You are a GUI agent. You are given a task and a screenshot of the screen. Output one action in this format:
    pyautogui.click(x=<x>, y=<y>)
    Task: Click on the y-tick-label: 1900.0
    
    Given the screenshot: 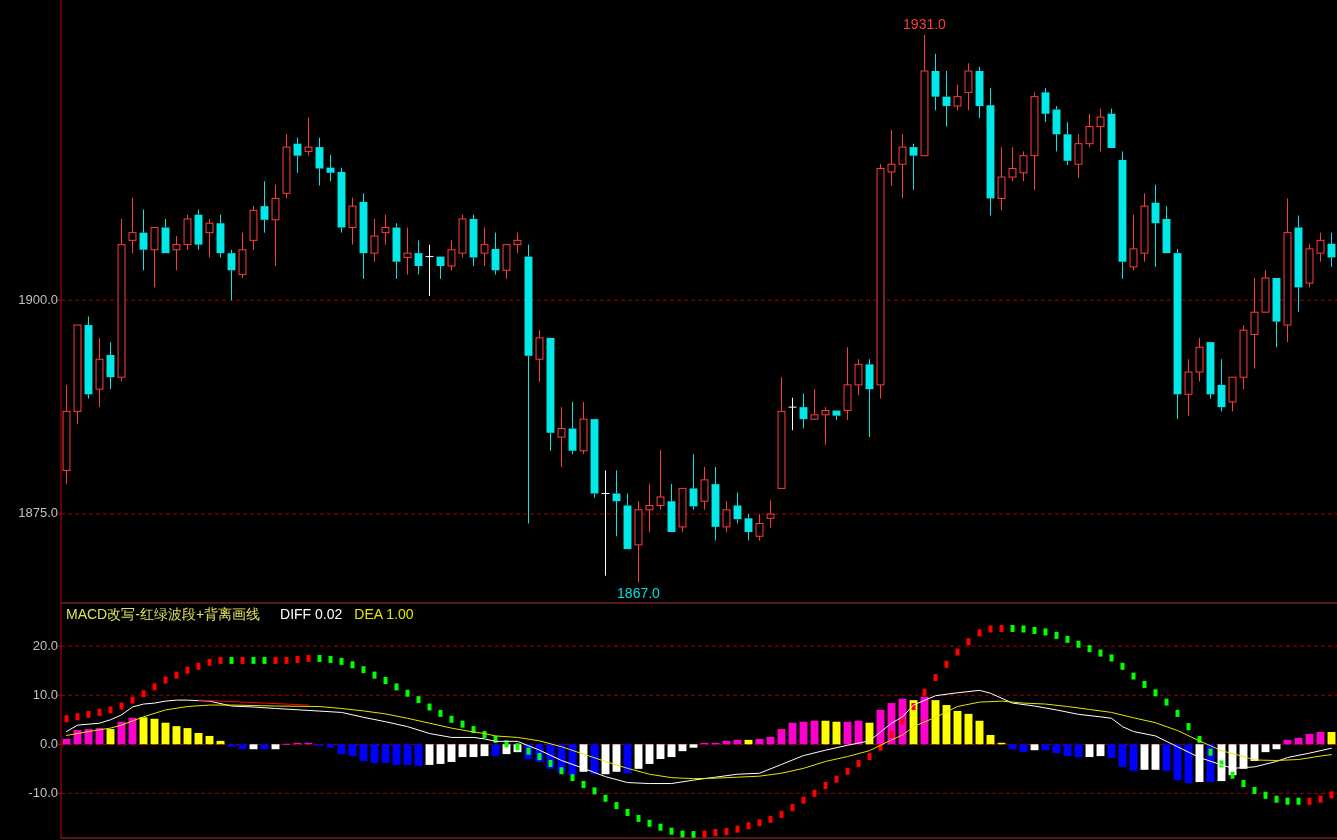 What is the action you would take?
    pyautogui.click(x=38, y=299)
    